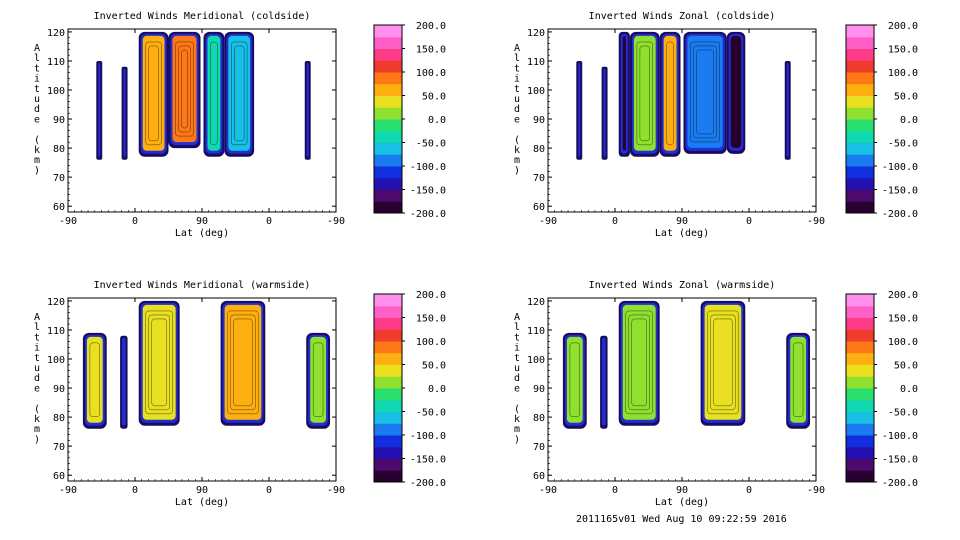  I want to click on y-axis-label-char: m, so click(517, 429).